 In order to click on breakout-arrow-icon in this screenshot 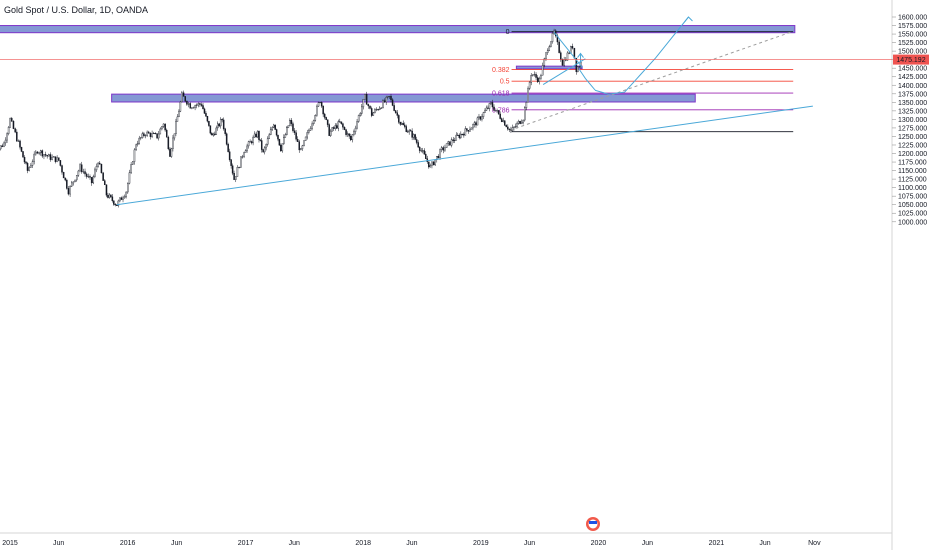, I will do `click(580, 55)`.